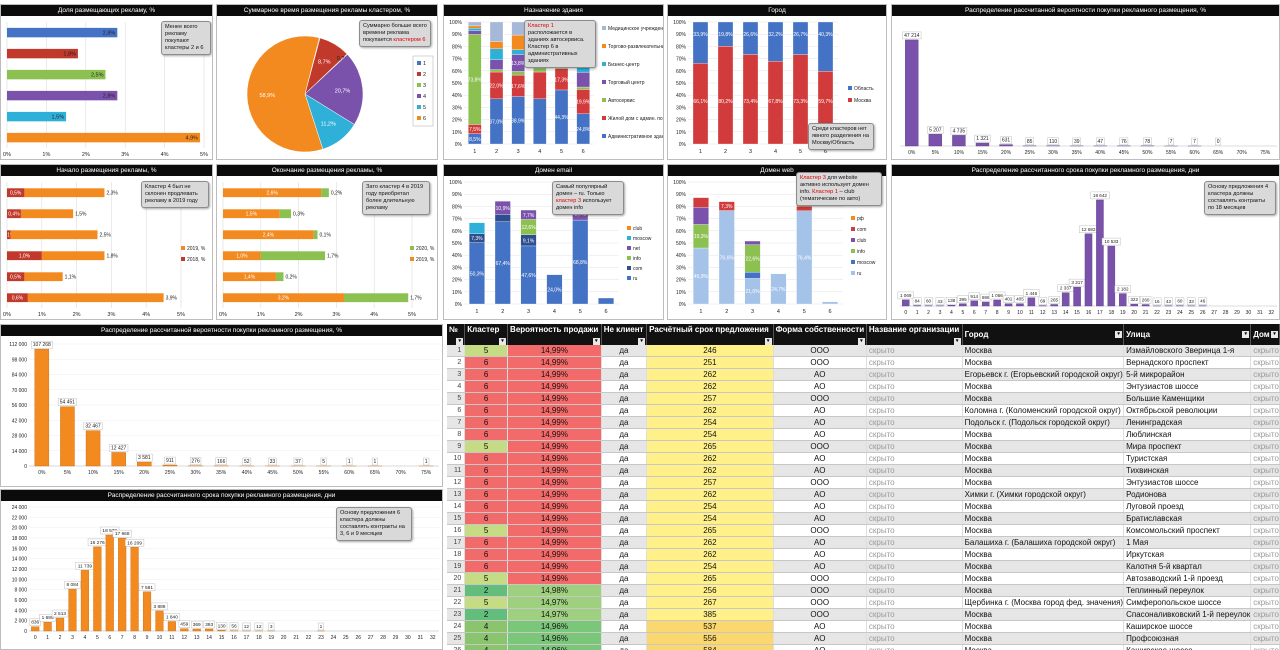 This screenshot has width=1280, height=650. Describe the element at coordinates (456, 506) in the screenshot. I see `table-cell: 14` at that location.